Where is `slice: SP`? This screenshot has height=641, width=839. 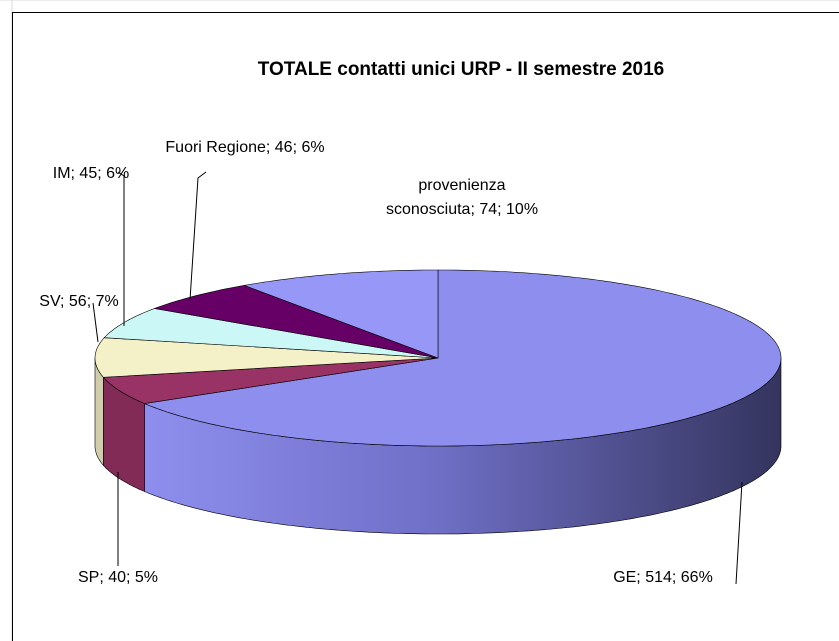 slice: SP is located at coordinates (270, 380).